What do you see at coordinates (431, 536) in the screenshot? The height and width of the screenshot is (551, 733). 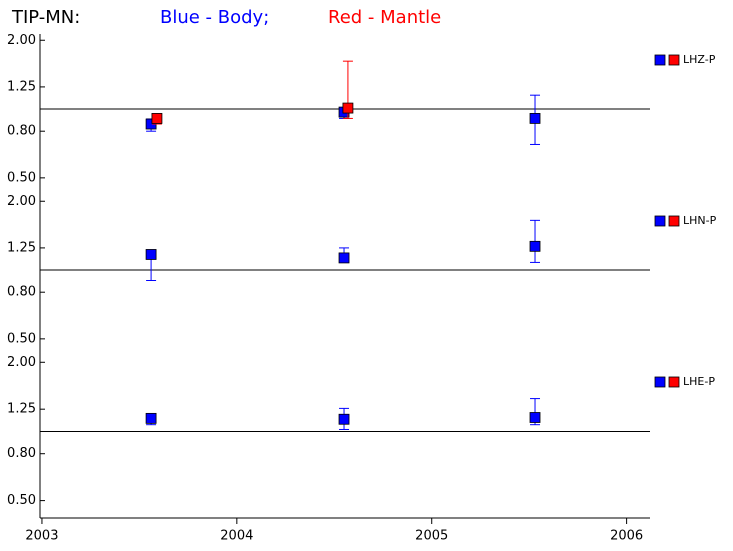 I see `x-tick-label: 2005` at bounding box center [431, 536].